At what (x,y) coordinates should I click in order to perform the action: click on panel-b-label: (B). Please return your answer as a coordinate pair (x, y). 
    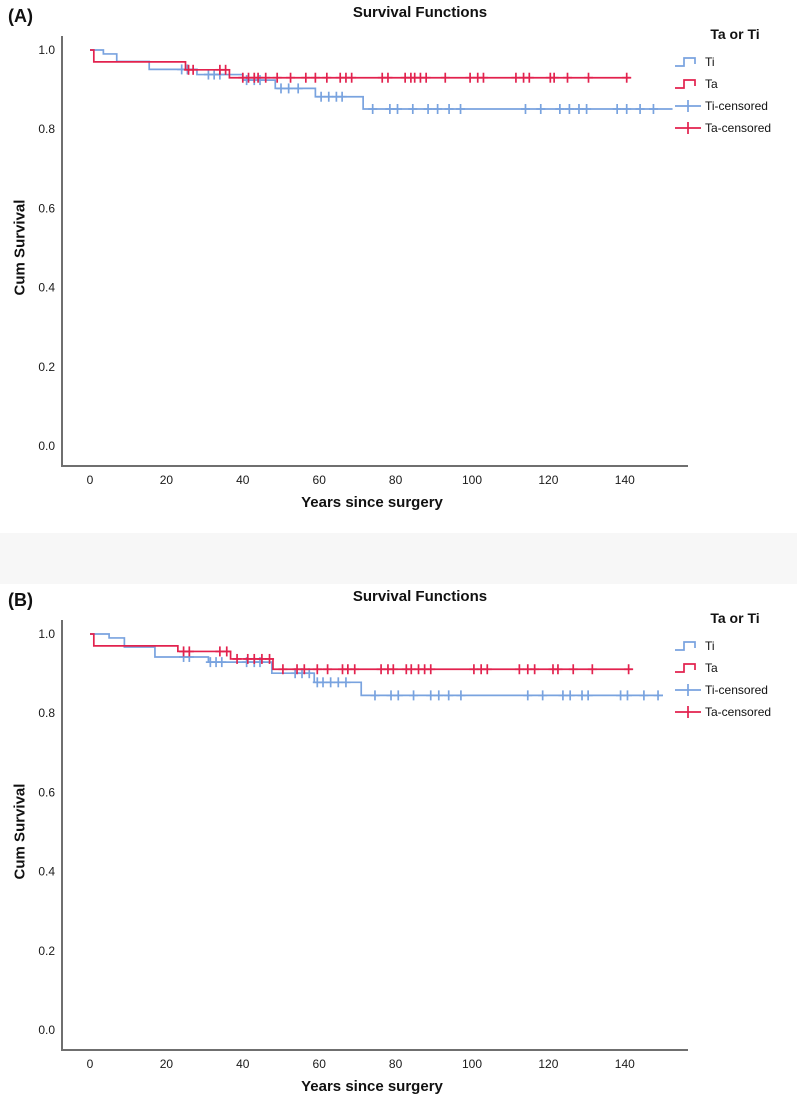
    Looking at the image, I should click on (20, 600).